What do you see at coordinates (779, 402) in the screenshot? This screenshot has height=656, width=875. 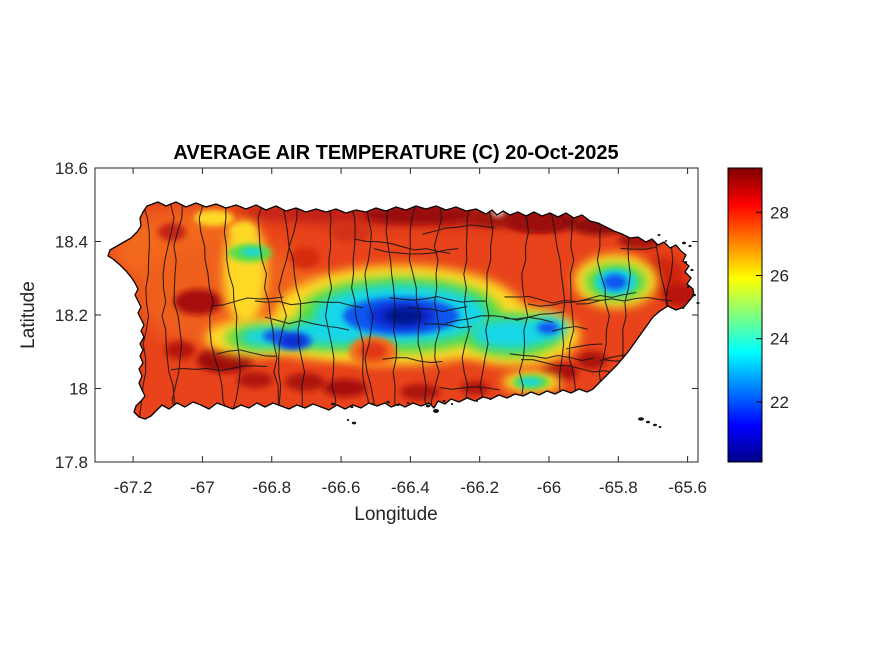 I see `colorbar-tick-label: 22` at bounding box center [779, 402].